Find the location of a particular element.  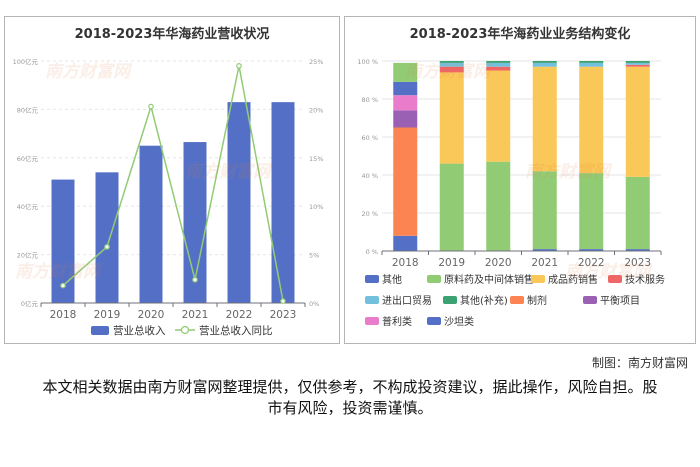

legend-label-revenue: 营业总收入 is located at coordinates (139, 330).